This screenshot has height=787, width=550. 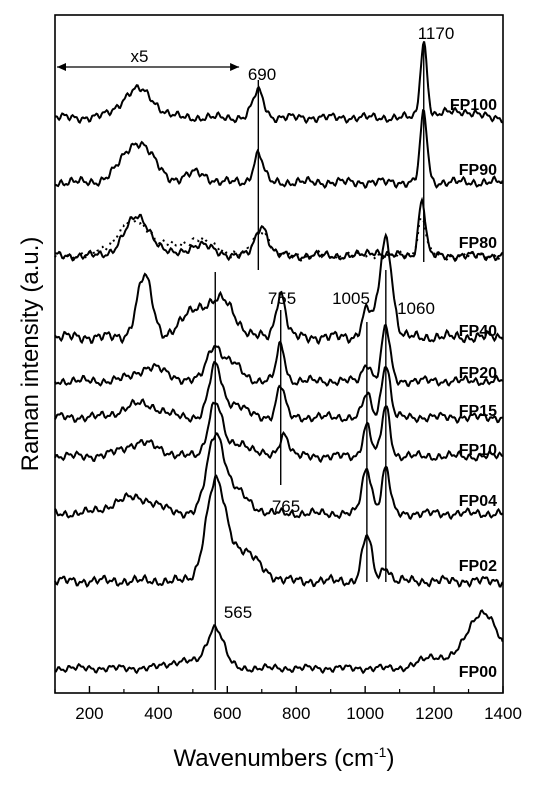 What do you see at coordinates (434, 713) in the screenshot?
I see `x-tick-label: 1200` at bounding box center [434, 713].